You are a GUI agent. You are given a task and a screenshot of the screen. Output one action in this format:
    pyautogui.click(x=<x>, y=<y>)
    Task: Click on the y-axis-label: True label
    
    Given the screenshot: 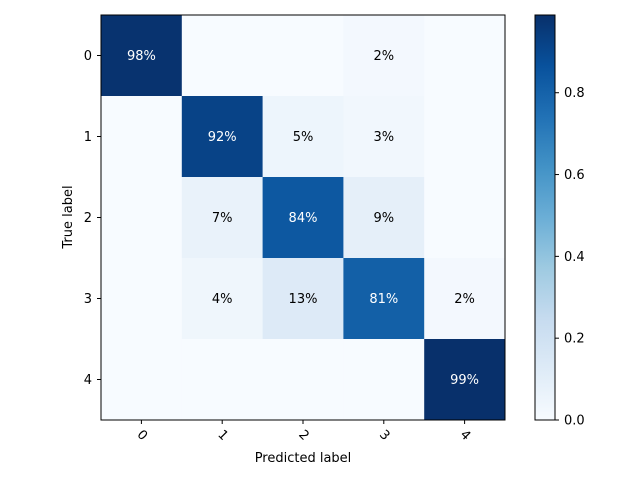 What is the action you would take?
    pyautogui.click(x=68, y=217)
    